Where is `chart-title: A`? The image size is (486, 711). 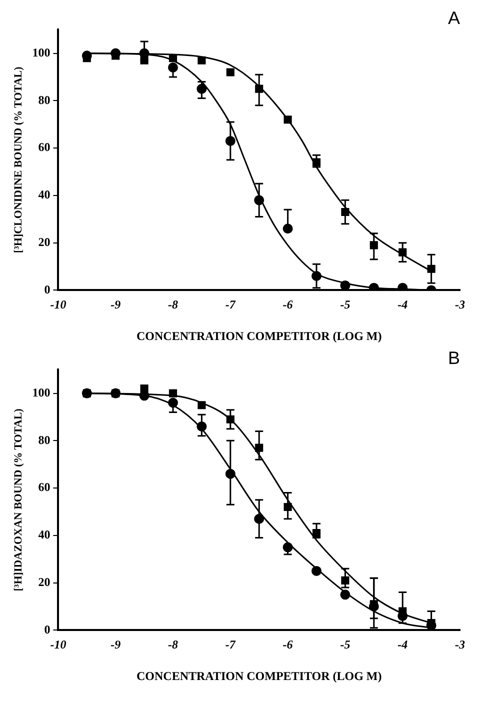 chart-title: A is located at coordinates (454, 18).